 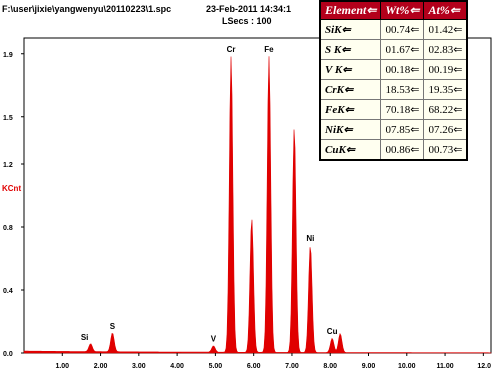 I want to click on y-tick-label: 1.2, so click(x=8, y=165).